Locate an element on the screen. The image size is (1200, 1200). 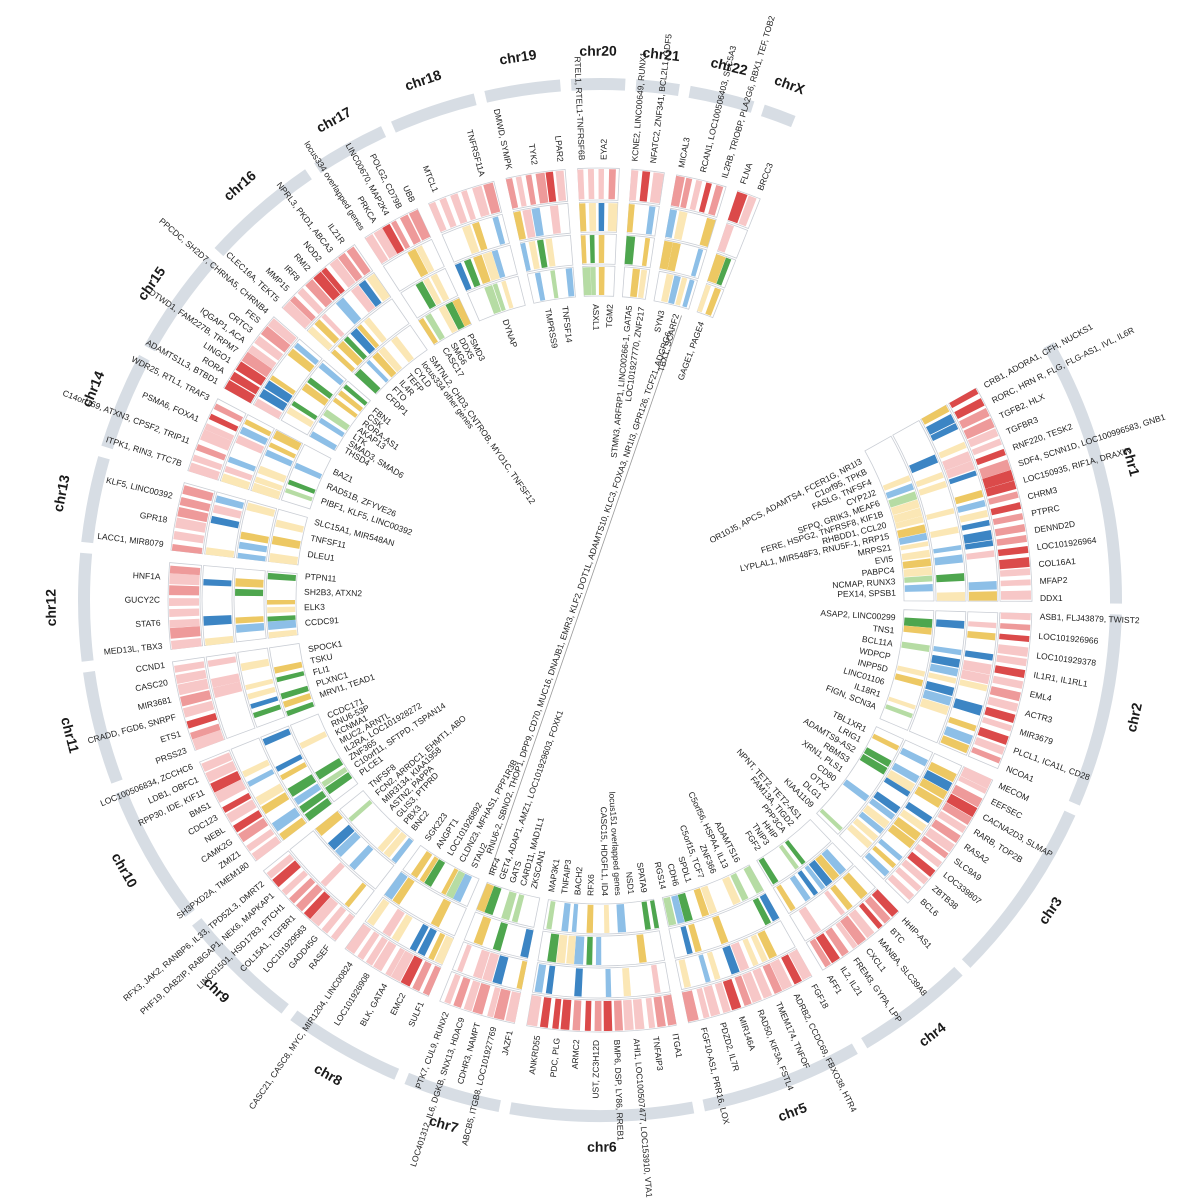
track-background is located at coordinates (413, 265).